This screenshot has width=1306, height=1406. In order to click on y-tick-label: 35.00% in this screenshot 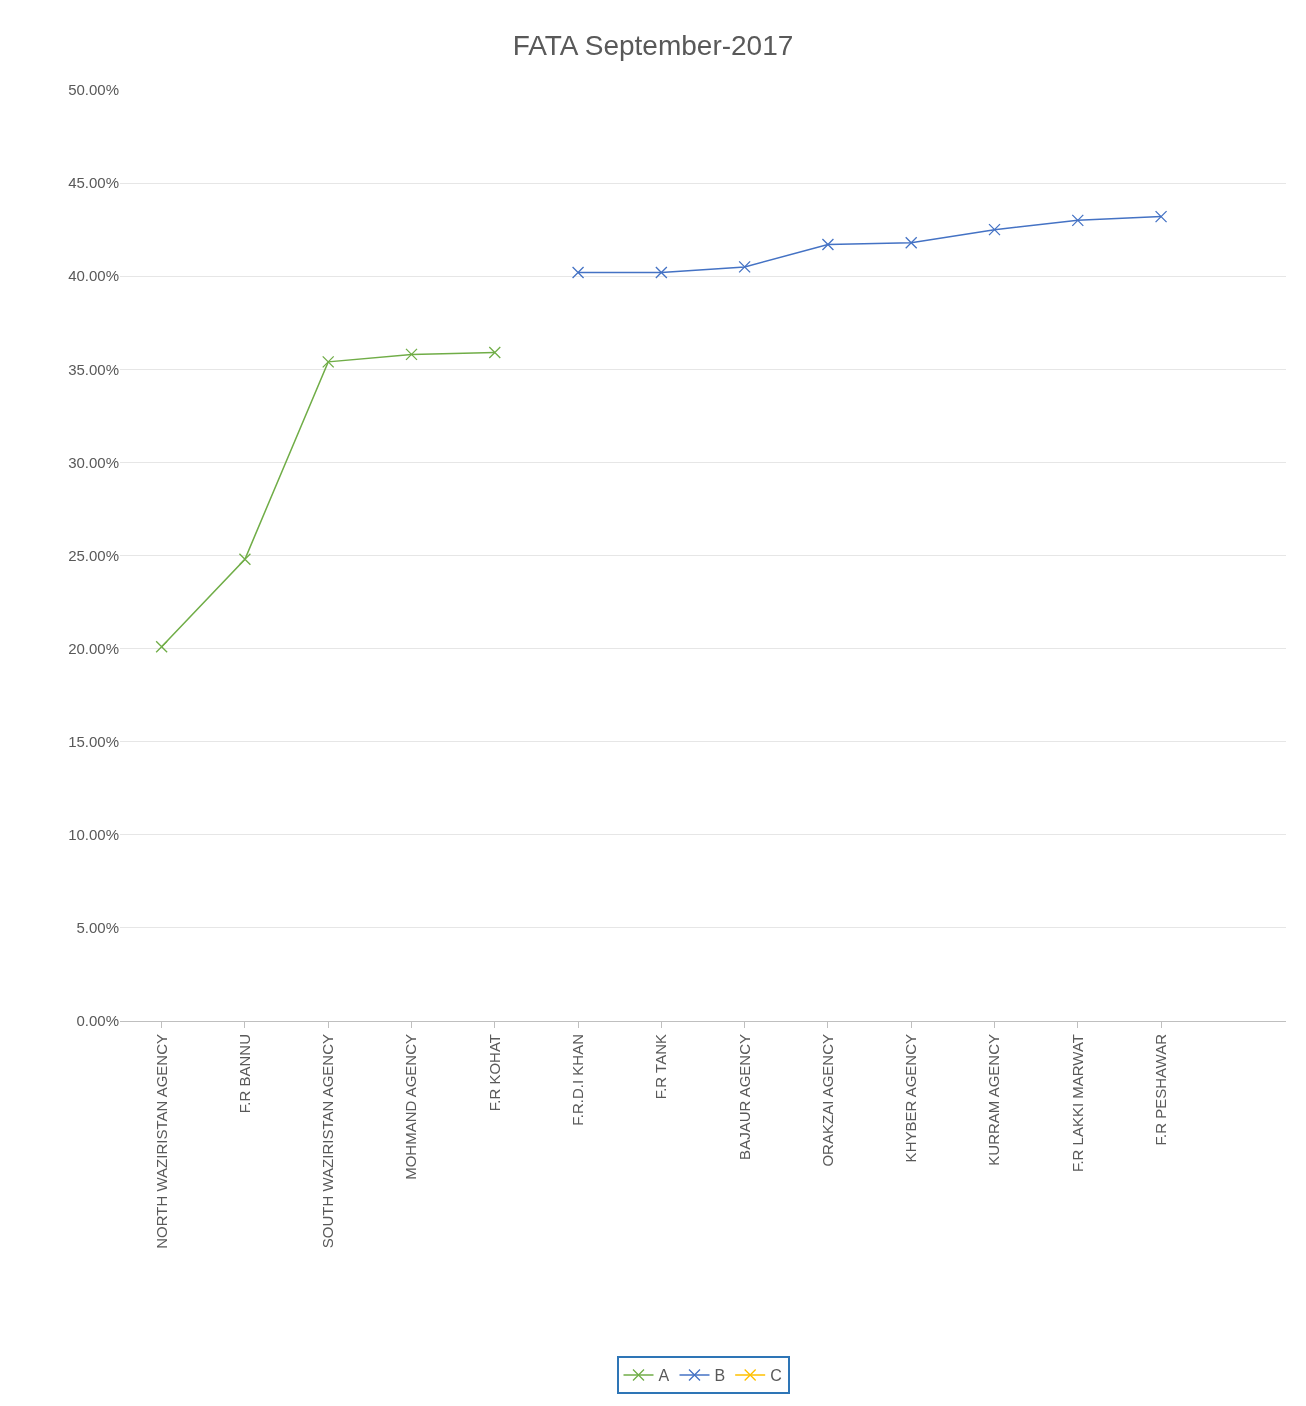, I will do `click(93, 369)`.